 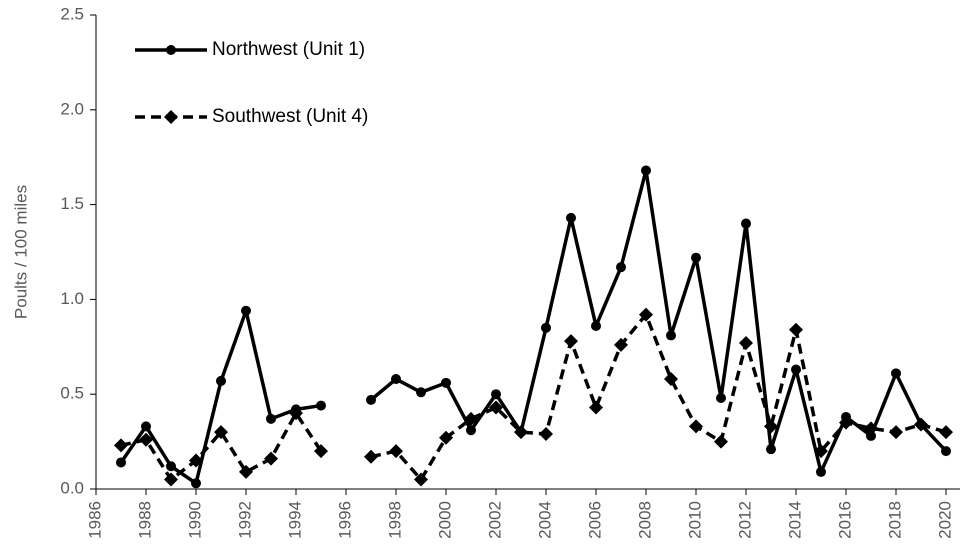 I want to click on x-tick-label: 2018, so click(x=894, y=520).